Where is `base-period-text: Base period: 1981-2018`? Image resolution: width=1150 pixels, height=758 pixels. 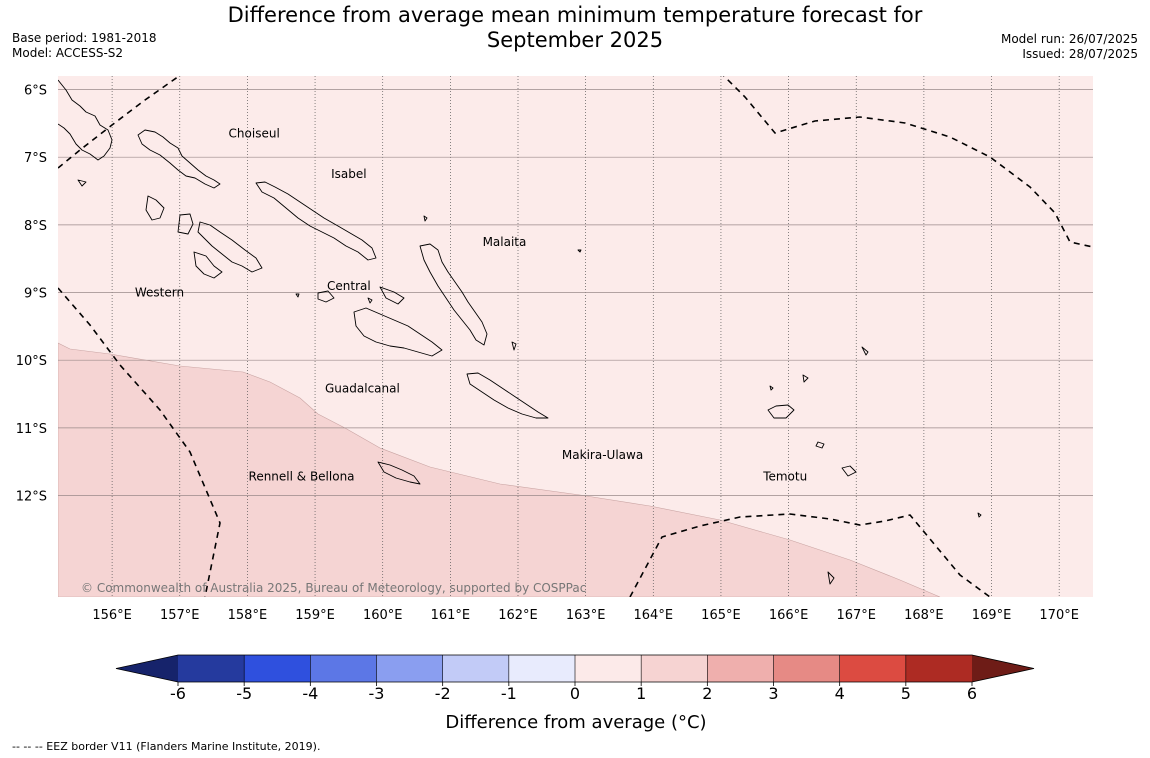
base-period-text: Base period: 1981-2018 is located at coordinates (84, 38).